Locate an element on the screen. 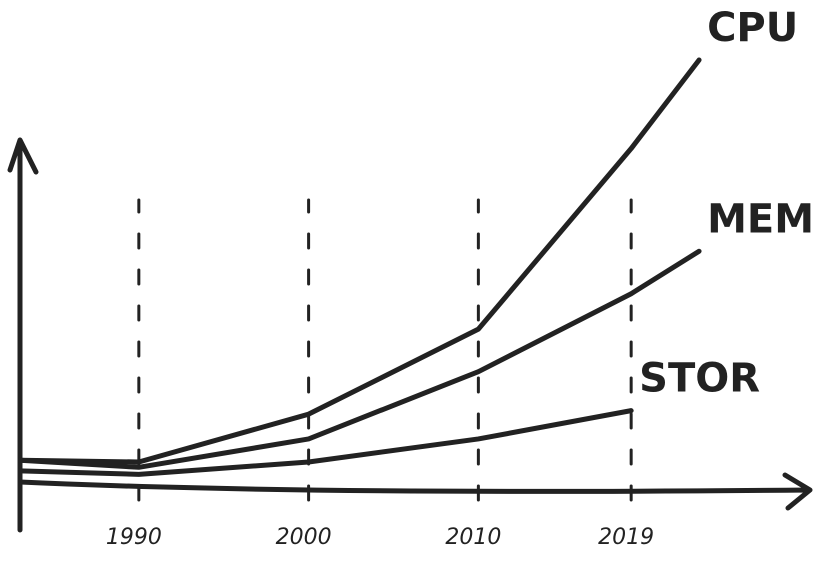 Image resolution: width=822 pixels, height=588 pixels. x-tick-label: 2000 is located at coordinates (304, 537).